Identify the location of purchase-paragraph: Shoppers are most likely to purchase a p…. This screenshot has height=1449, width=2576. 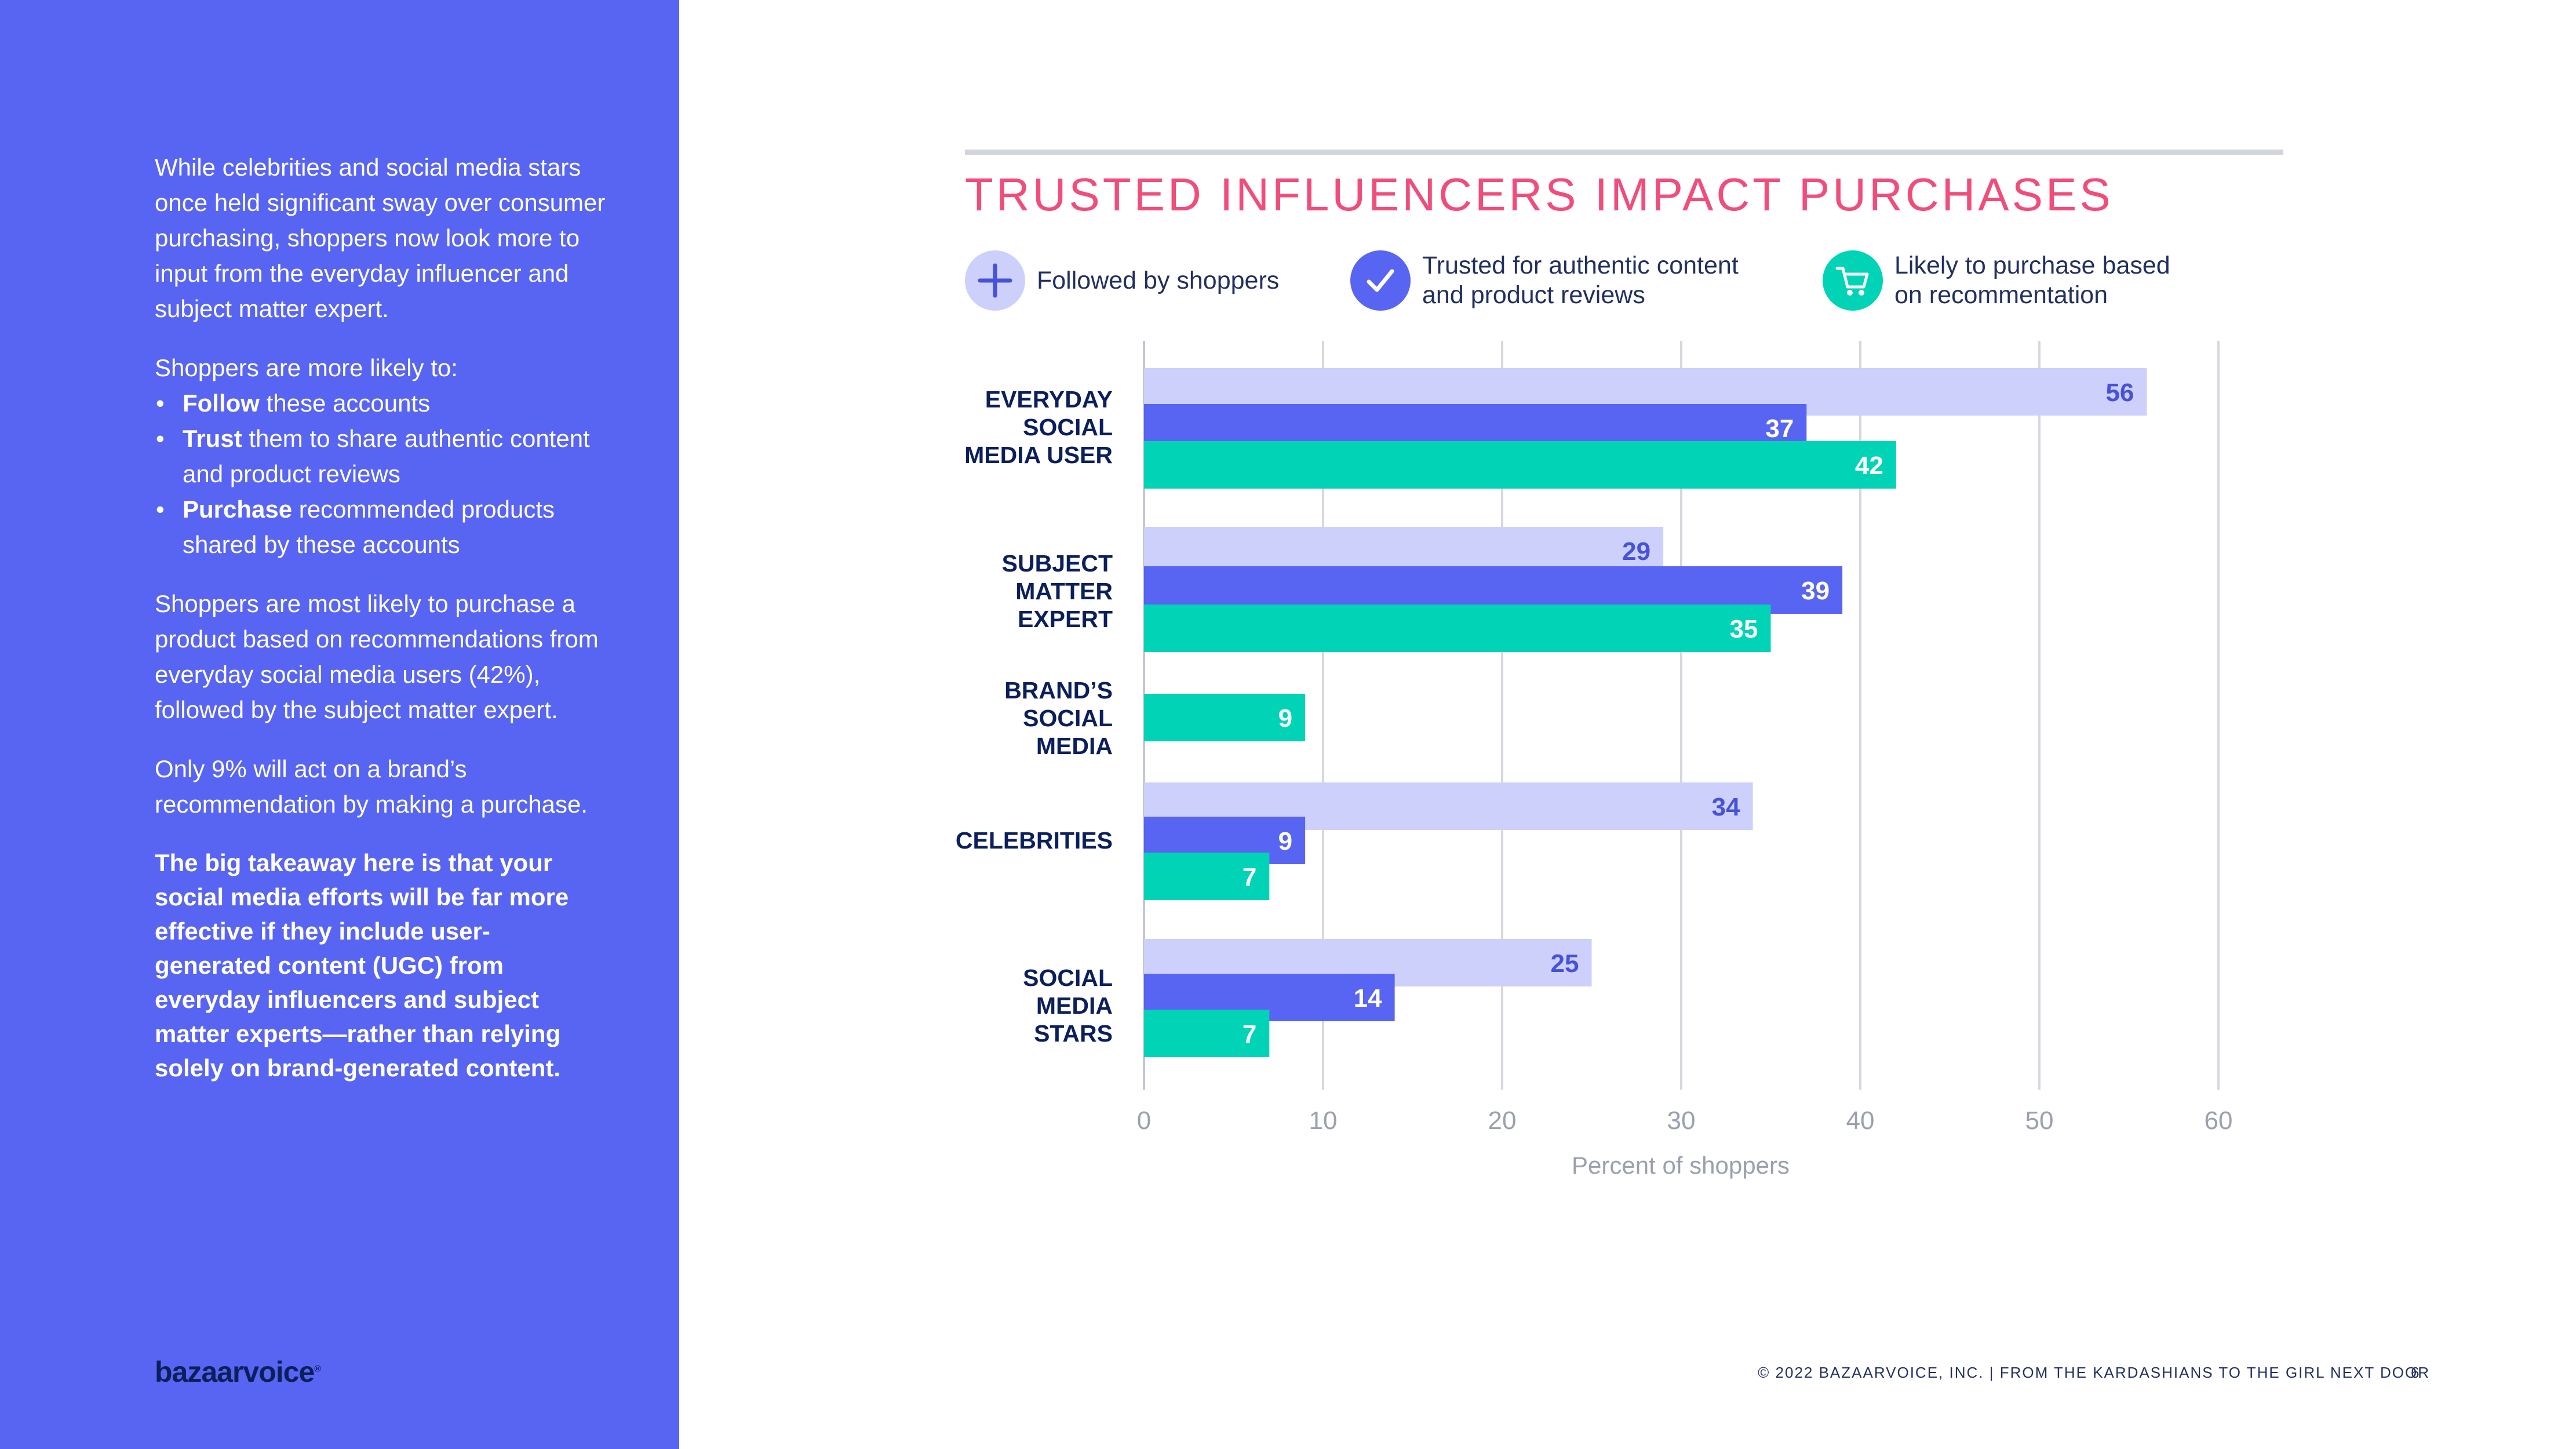
(377, 656).